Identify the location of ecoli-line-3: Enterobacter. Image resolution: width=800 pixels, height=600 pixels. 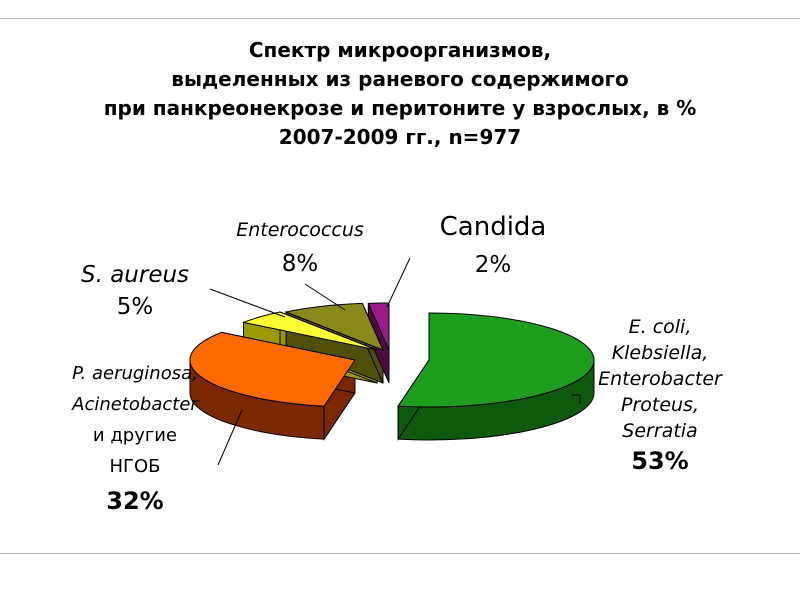
(660, 379).